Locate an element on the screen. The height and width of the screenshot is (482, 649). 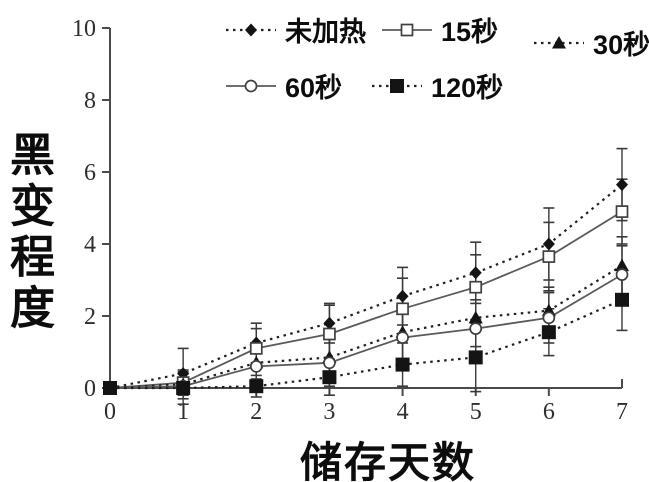
point-60s-day4 is located at coordinates (402, 337).